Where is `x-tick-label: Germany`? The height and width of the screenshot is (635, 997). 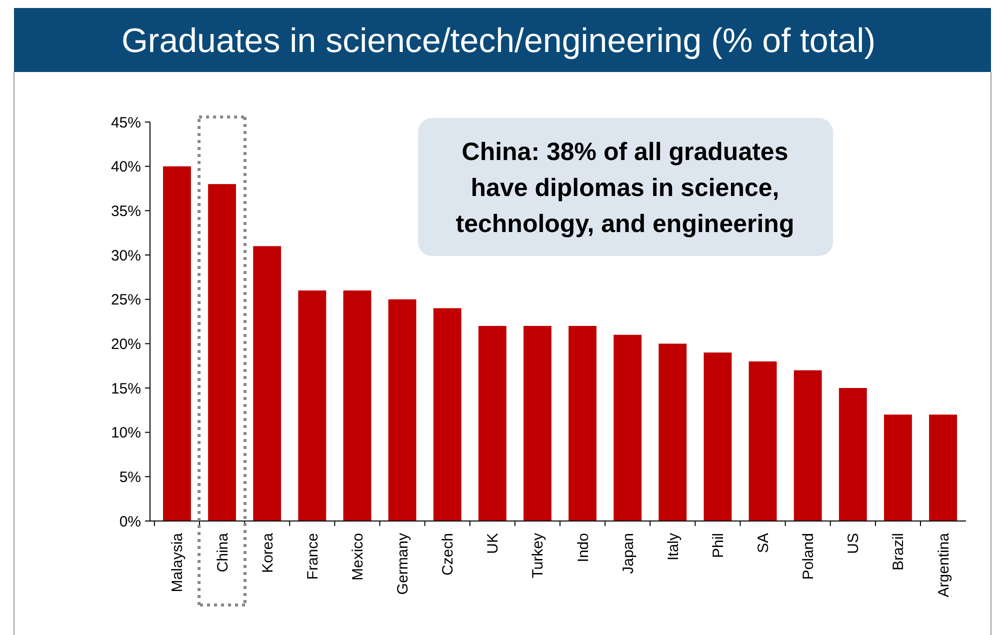
x-tick-label: Germany is located at coordinates (403, 563).